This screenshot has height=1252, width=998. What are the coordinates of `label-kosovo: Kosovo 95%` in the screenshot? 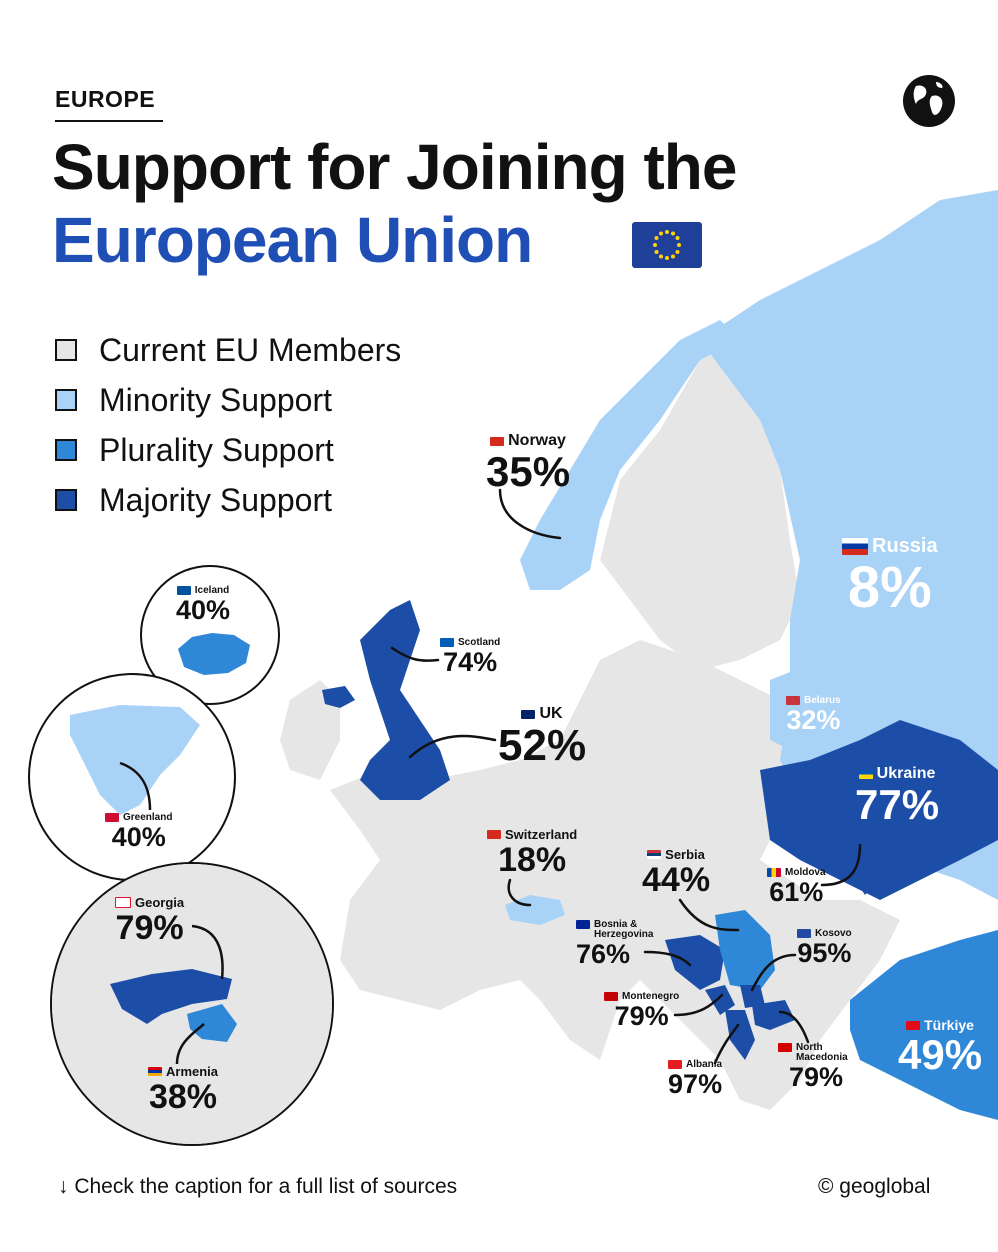 It's located at (824, 947).